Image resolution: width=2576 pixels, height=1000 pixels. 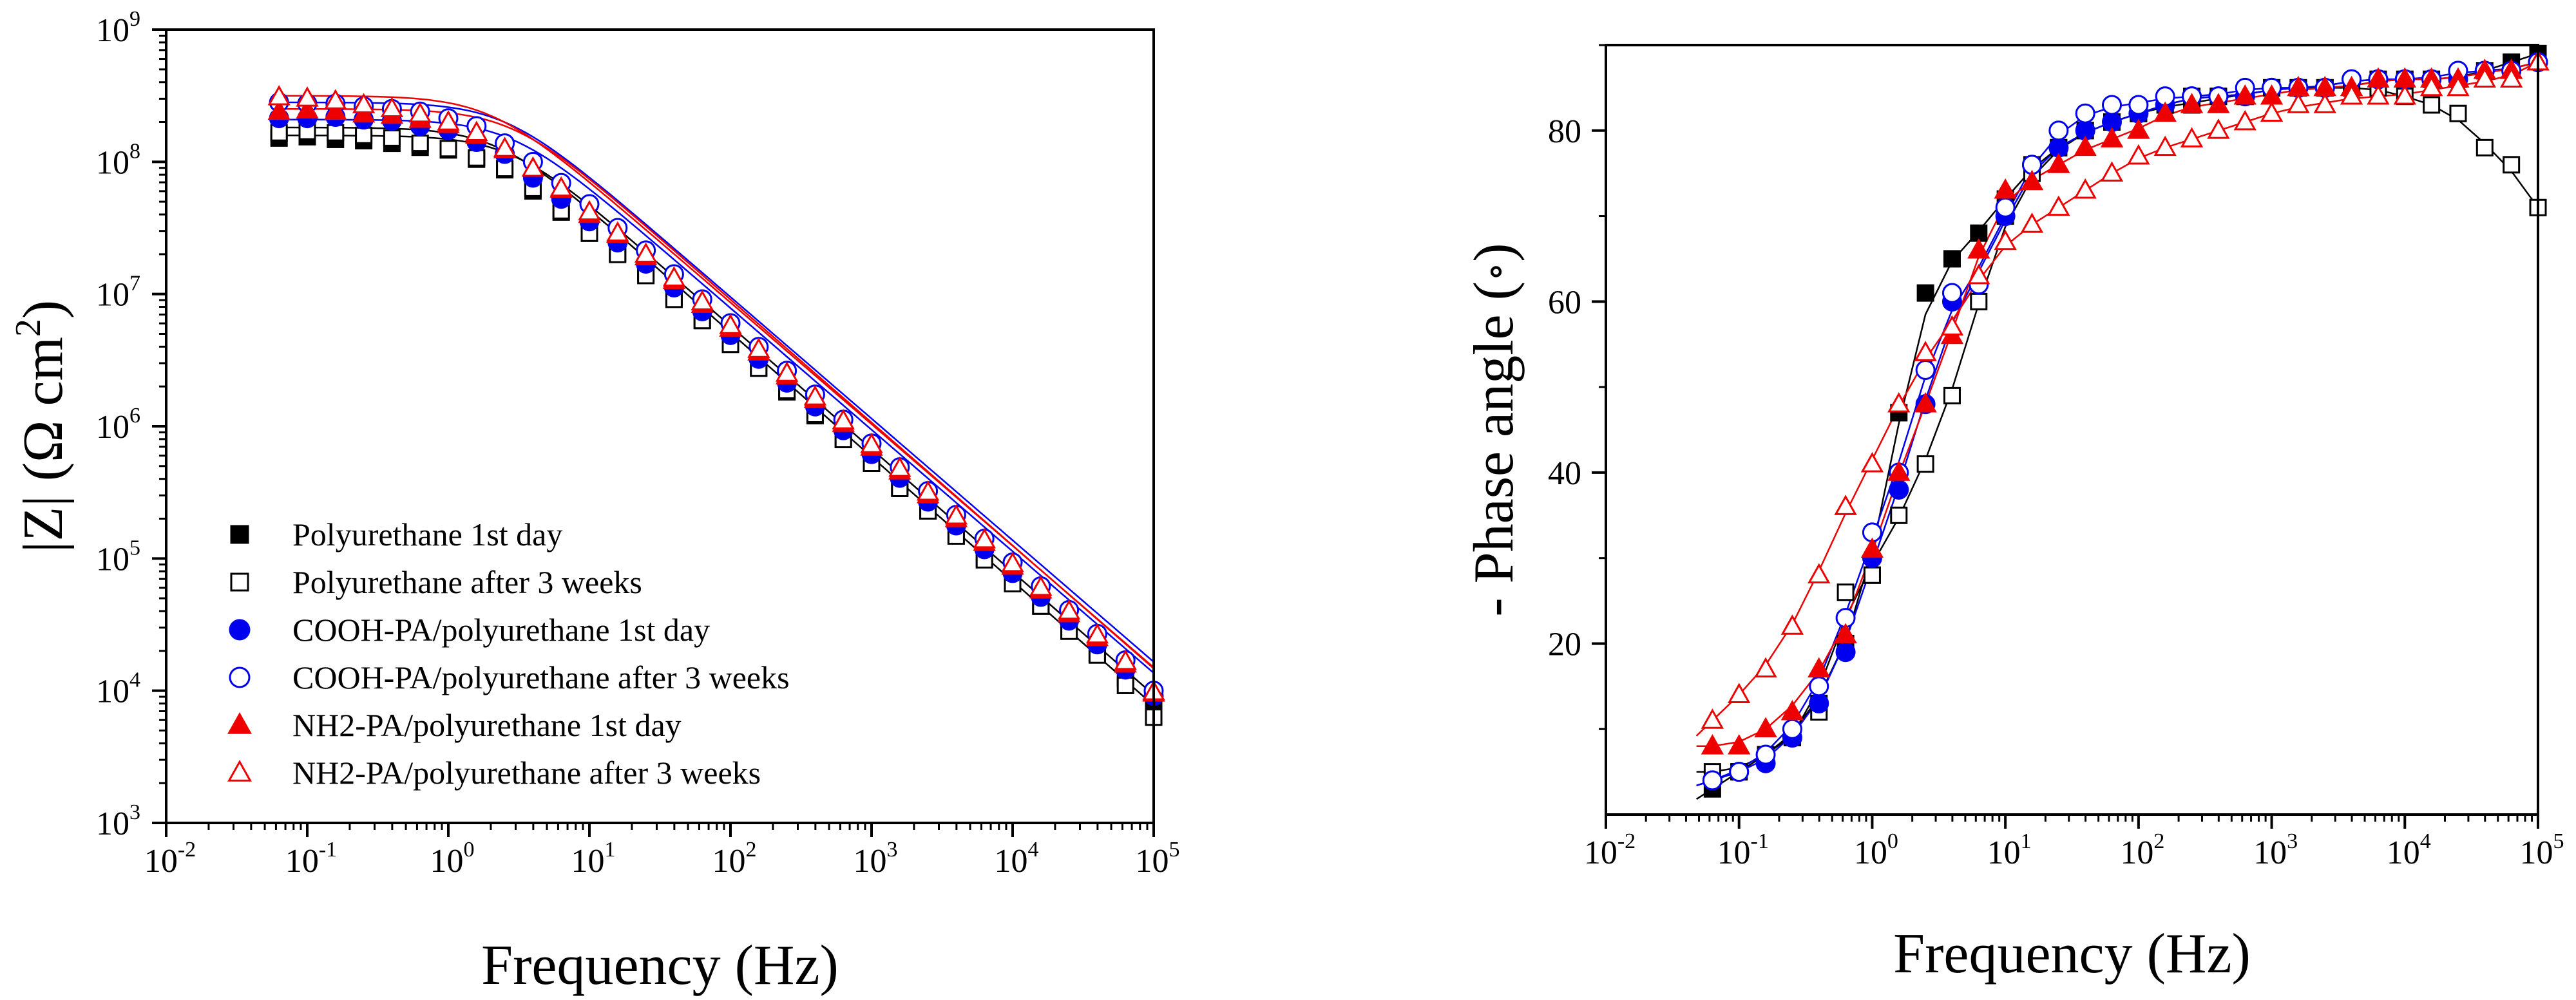 What do you see at coordinates (118, 425) in the screenshot?
I see `y-tick-label: 10⁶` at bounding box center [118, 425].